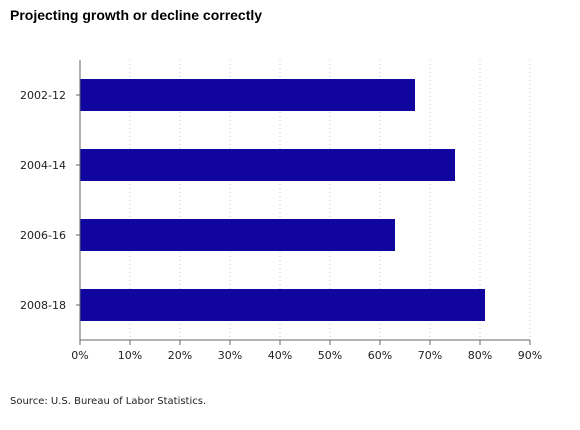 The width and height of the screenshot is (580, 430). What do you see at coordinates (43, 305) in the screenshot?
I see `y-tick-label: 2008-18` at bounding box center [43, 305].